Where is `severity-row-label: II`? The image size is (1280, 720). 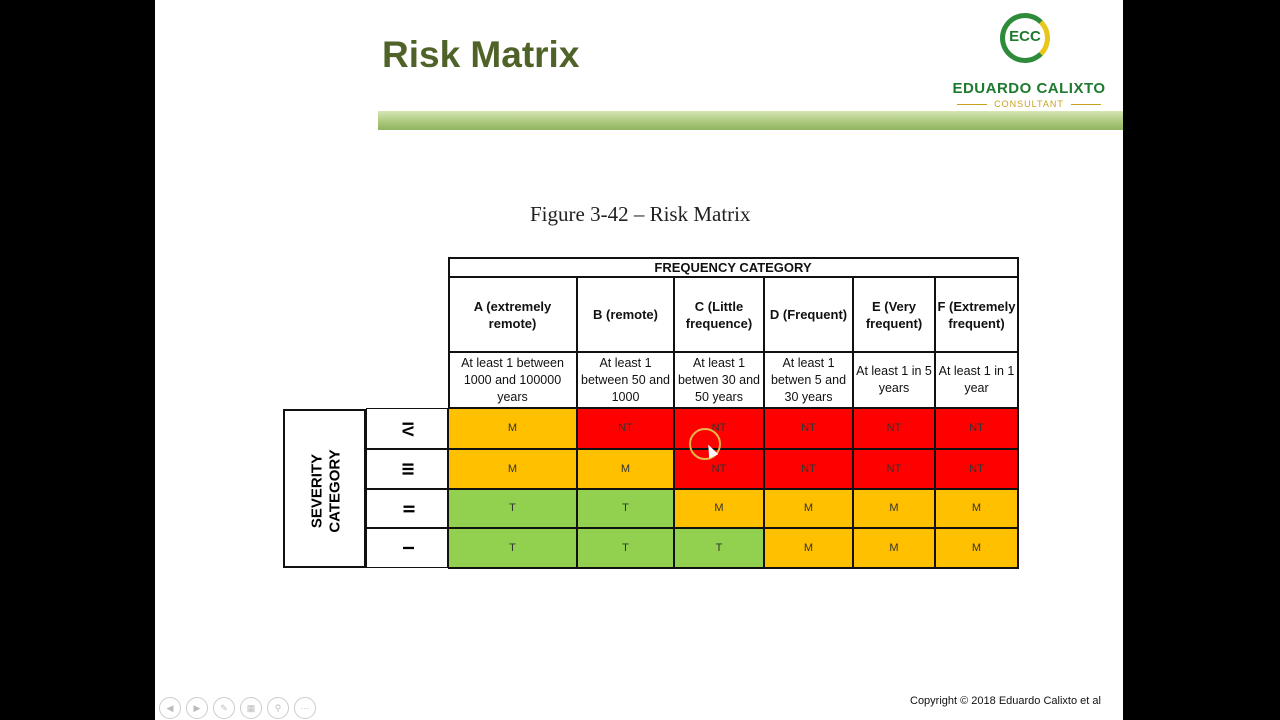 severity-row-label: II is located at coordinates (407, 508).